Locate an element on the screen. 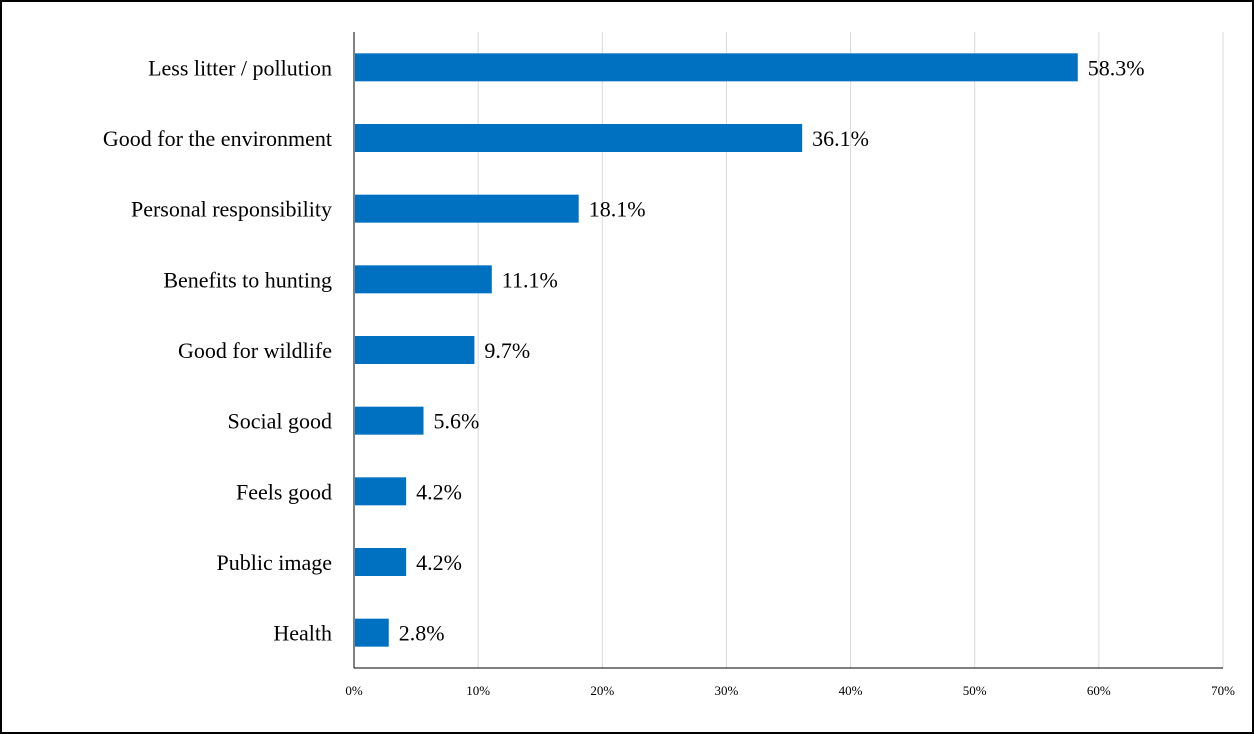 This screenshot has height=734, width=1254. x-tick-label: 70% is located at coordinates (1223, 690).